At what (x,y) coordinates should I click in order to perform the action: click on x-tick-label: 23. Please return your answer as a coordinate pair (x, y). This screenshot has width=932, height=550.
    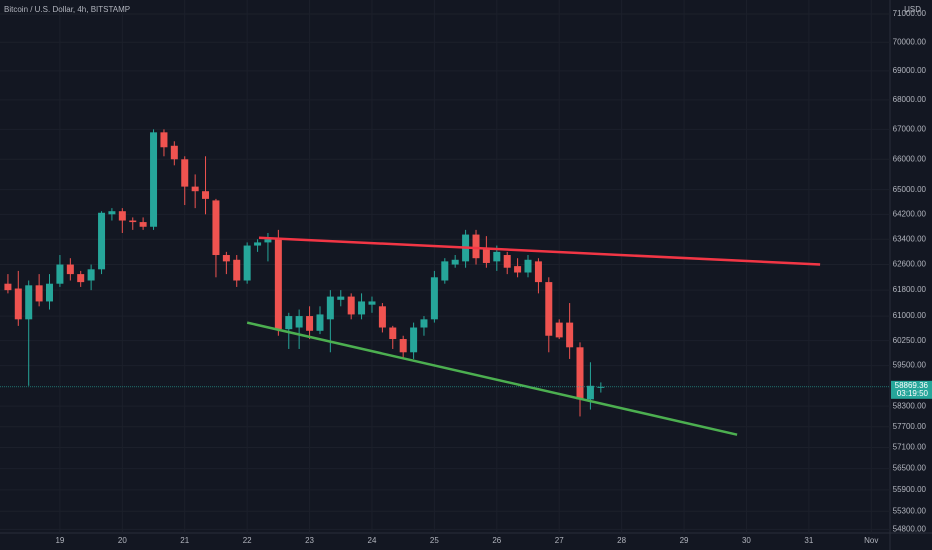
    Looking at the image, I should click on (309, 540).